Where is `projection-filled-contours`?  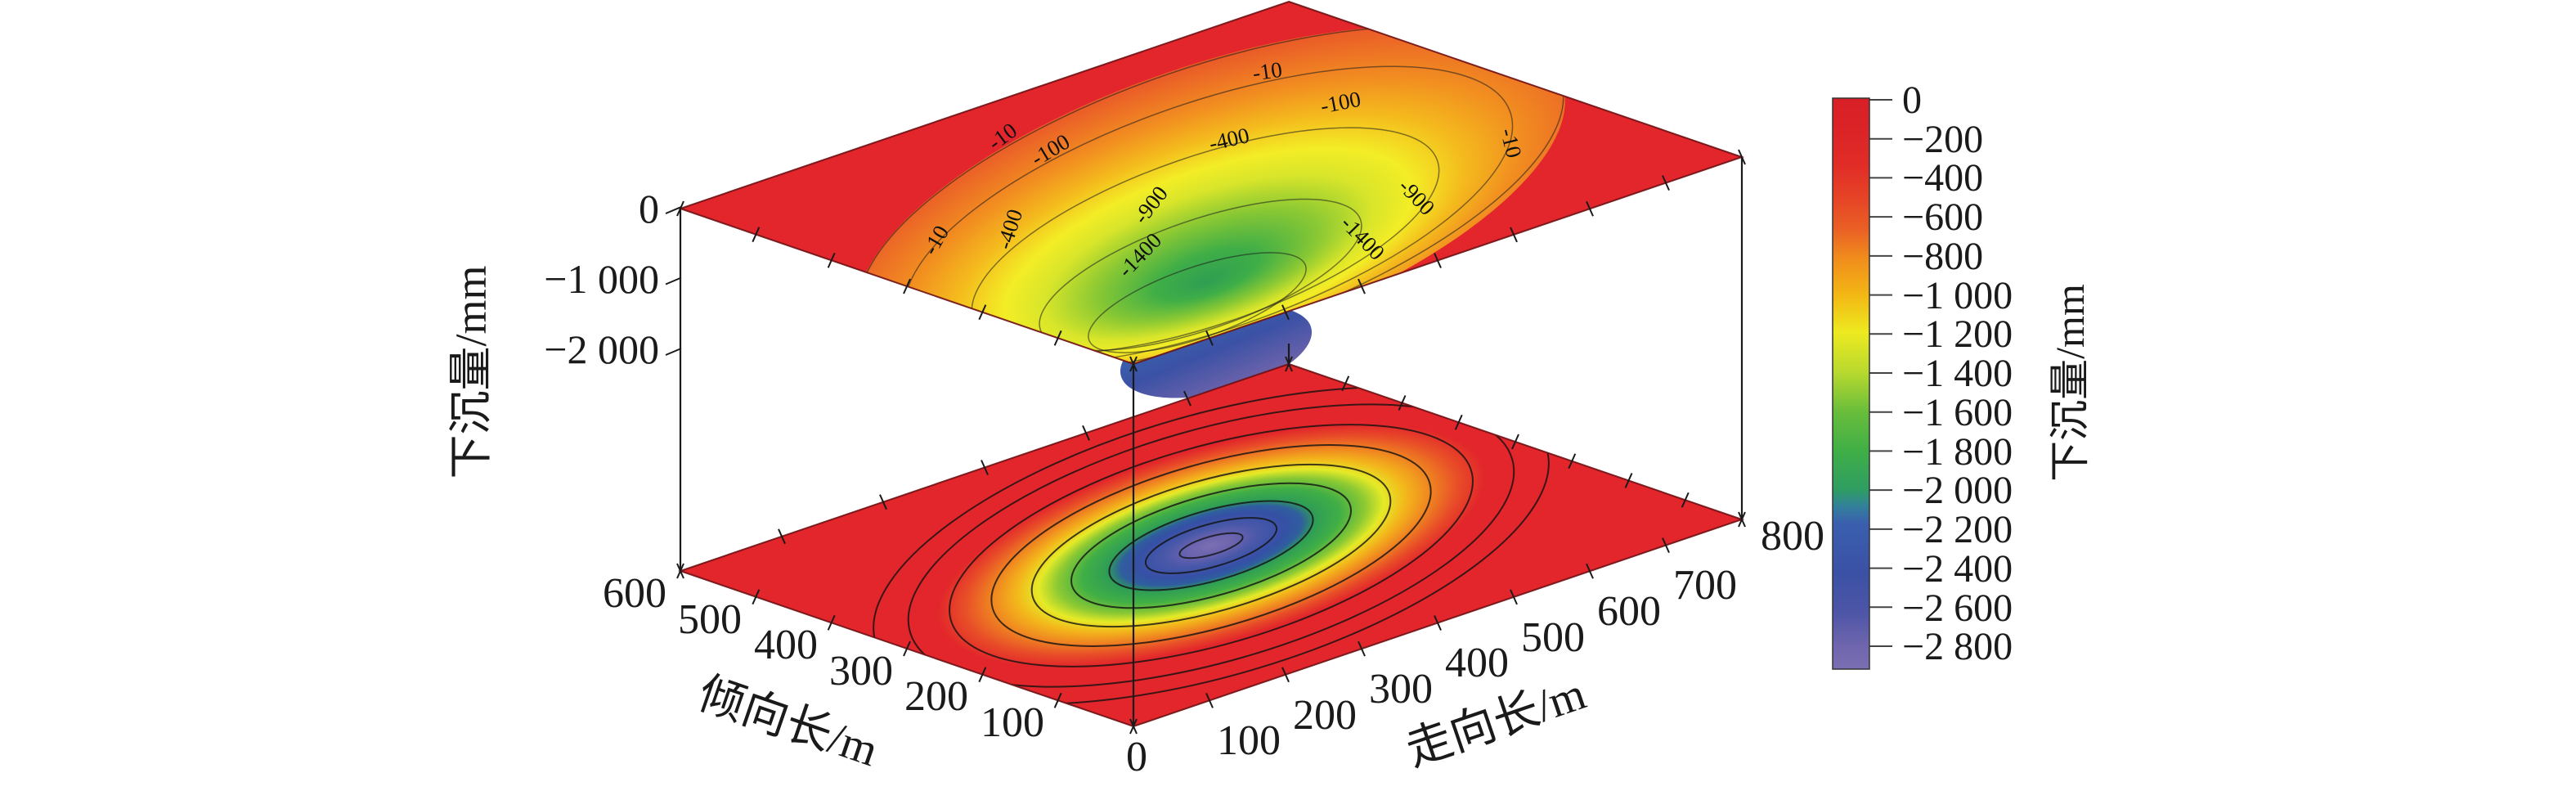
projection-filled-contours is located at coordinates (1211, 545).